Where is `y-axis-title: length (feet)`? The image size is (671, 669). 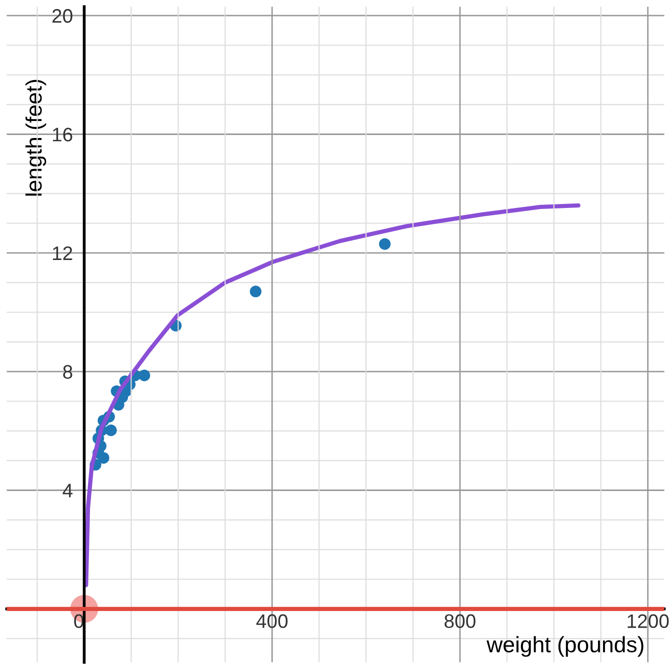
y-axis-title: length (feet) is located at coordinates (35, 138).